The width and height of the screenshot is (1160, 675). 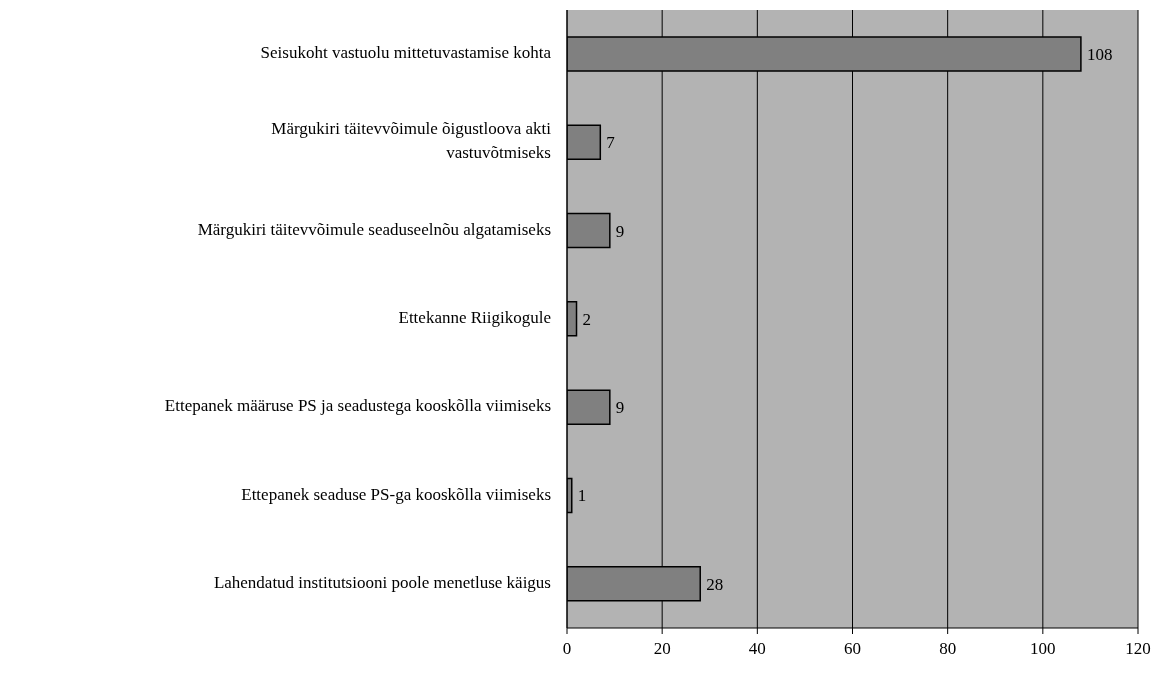 I want to click on y-tick-label: Lahendatud institutsiooni poole menetluse käigus, so click(x=382, y=582).